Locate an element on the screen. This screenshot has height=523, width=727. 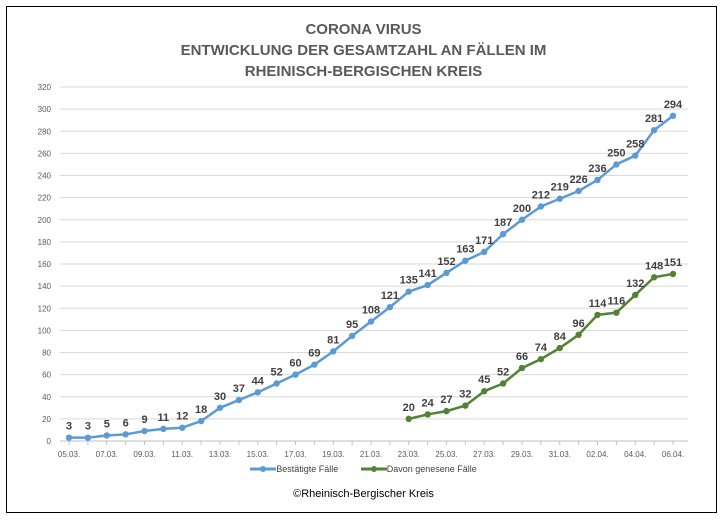
data-label: 81 is located at coordinates (333, 340).